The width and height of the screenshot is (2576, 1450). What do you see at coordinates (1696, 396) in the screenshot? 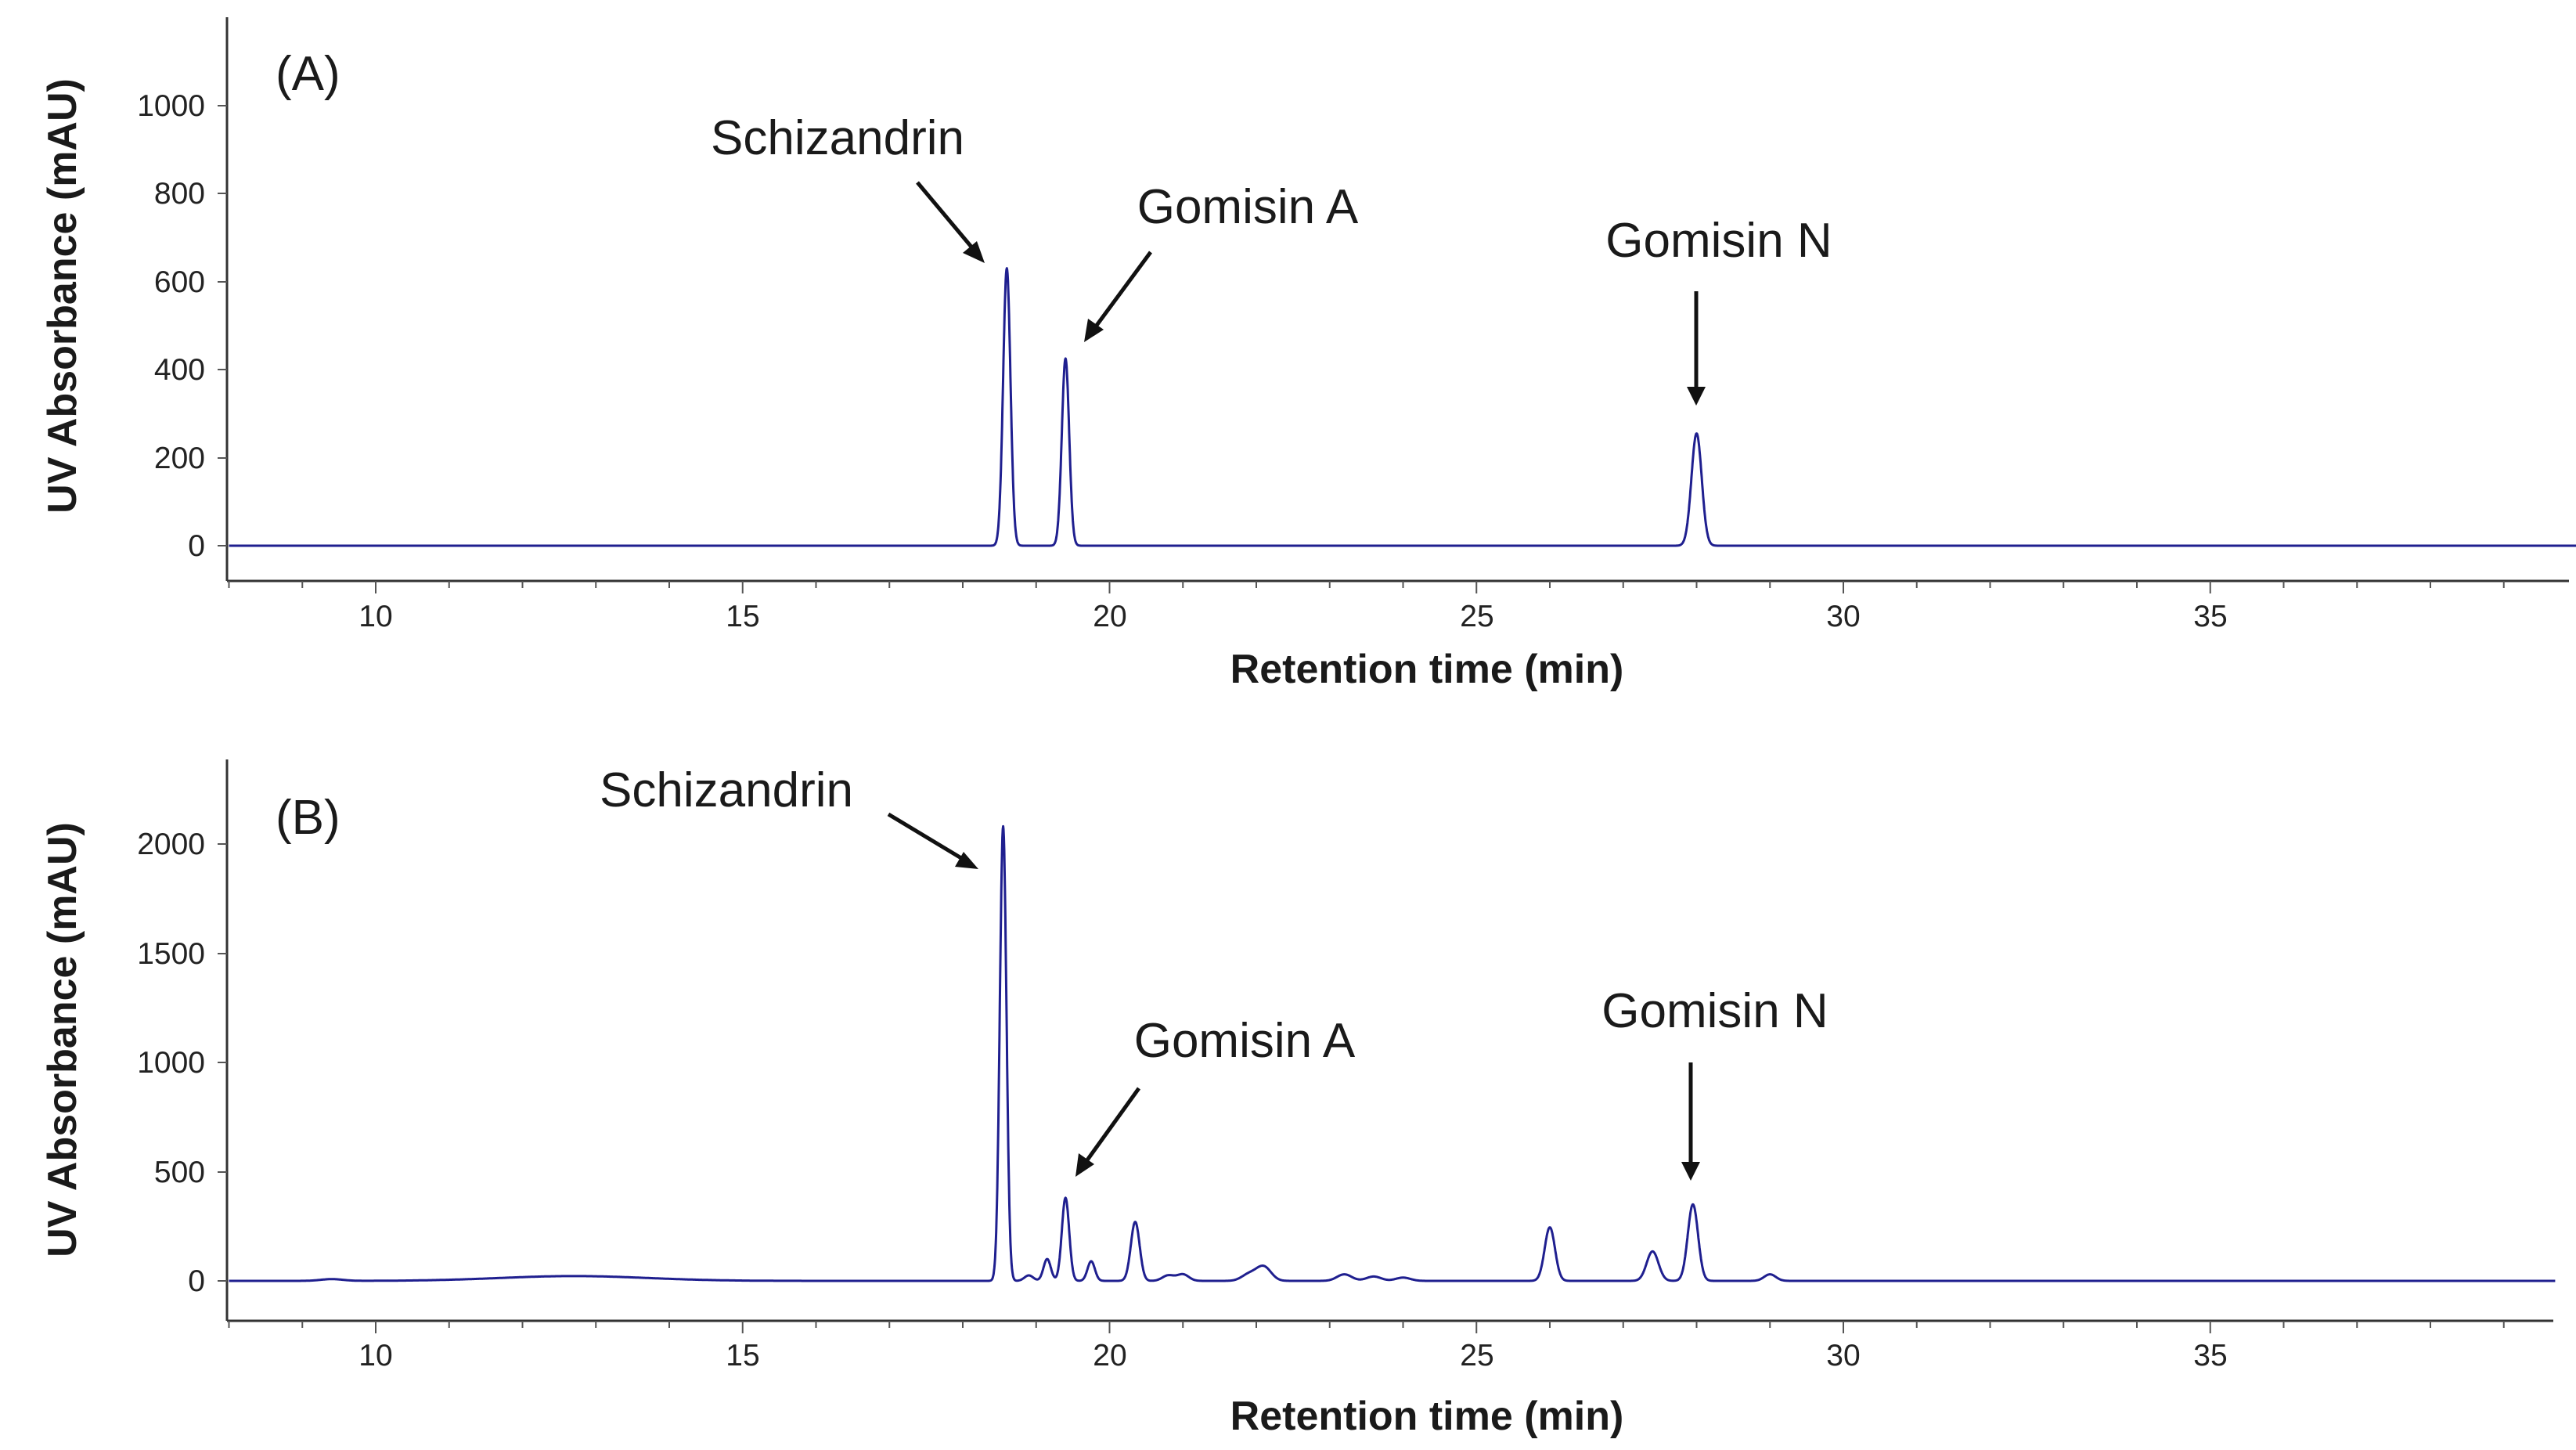
I see `panel-a-gomisin-n-arrowhead` at bounding box center [1696, 396].